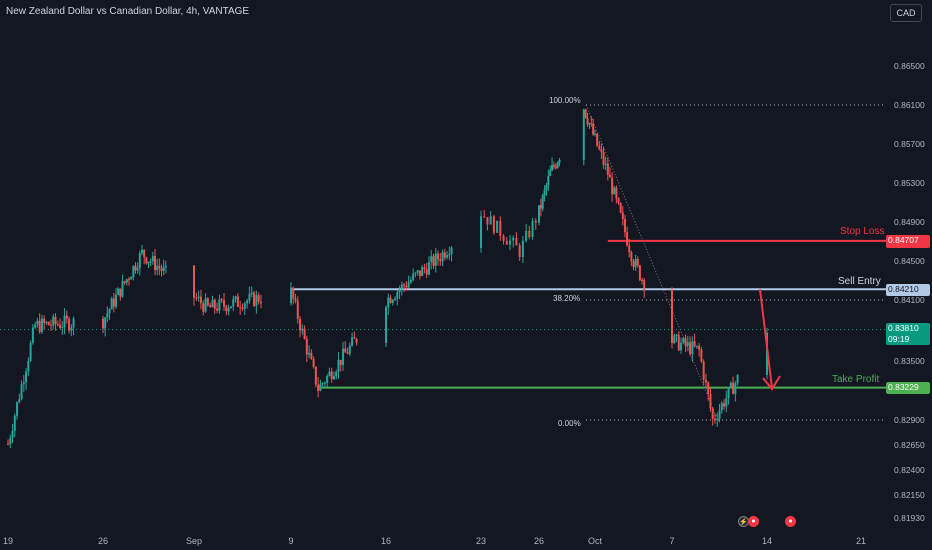 The image size is (932, 550). Describe the element at coordinates (859, 281) in the screenshot. I see `sell-entry-label: Sell Entry` at that location.